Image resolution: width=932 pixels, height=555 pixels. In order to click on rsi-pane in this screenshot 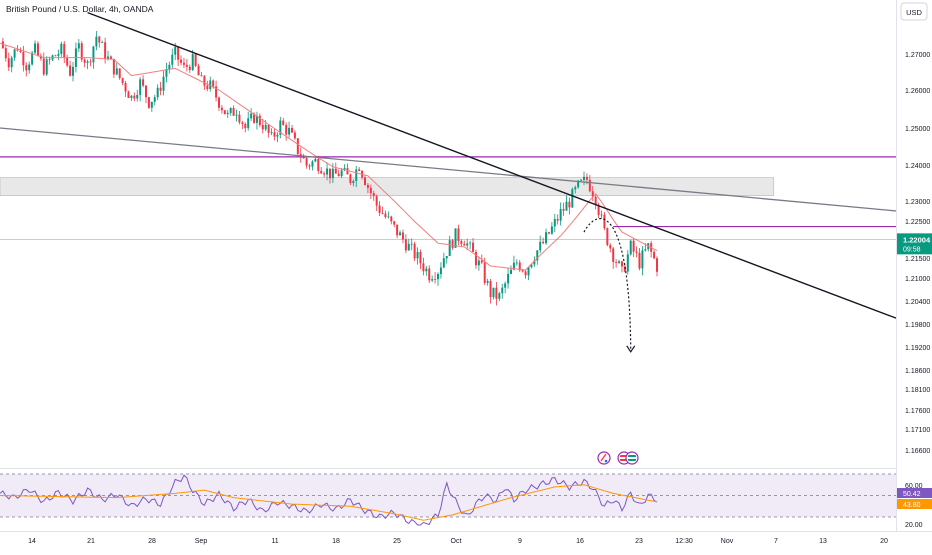, I will do `click(448, 499)`.